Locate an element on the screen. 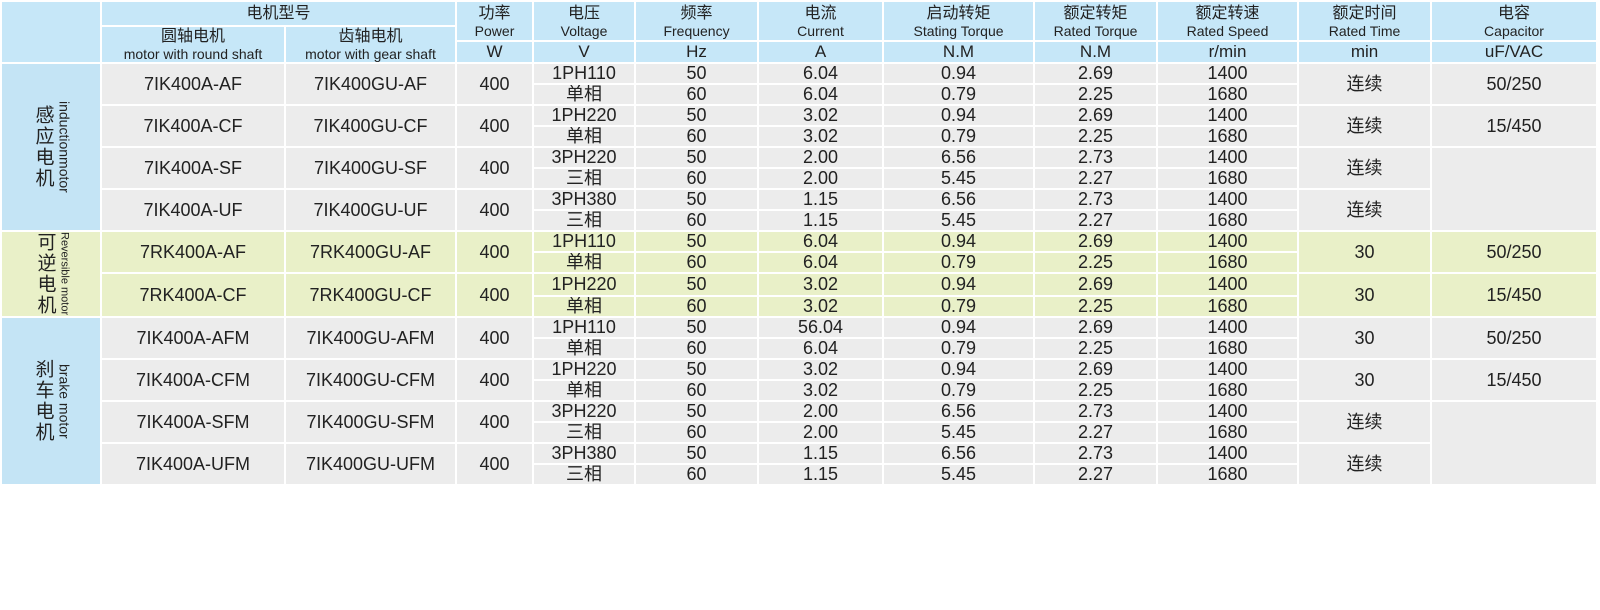 The image size is (1600, 610). group-cn: 感应电机 is located at coordinates (43, 147).